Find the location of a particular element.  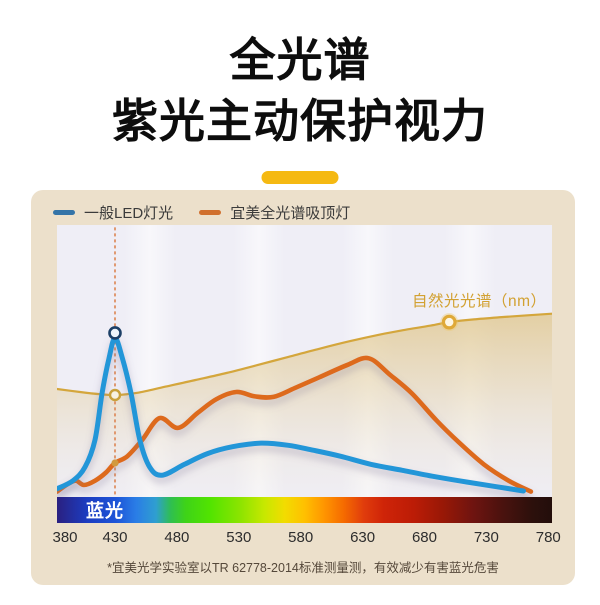

footnote: *宜美光学实验室以TR 62778-2014标准测量测，有效减少有害蓝光危害 is located at coordinates (303, 568).